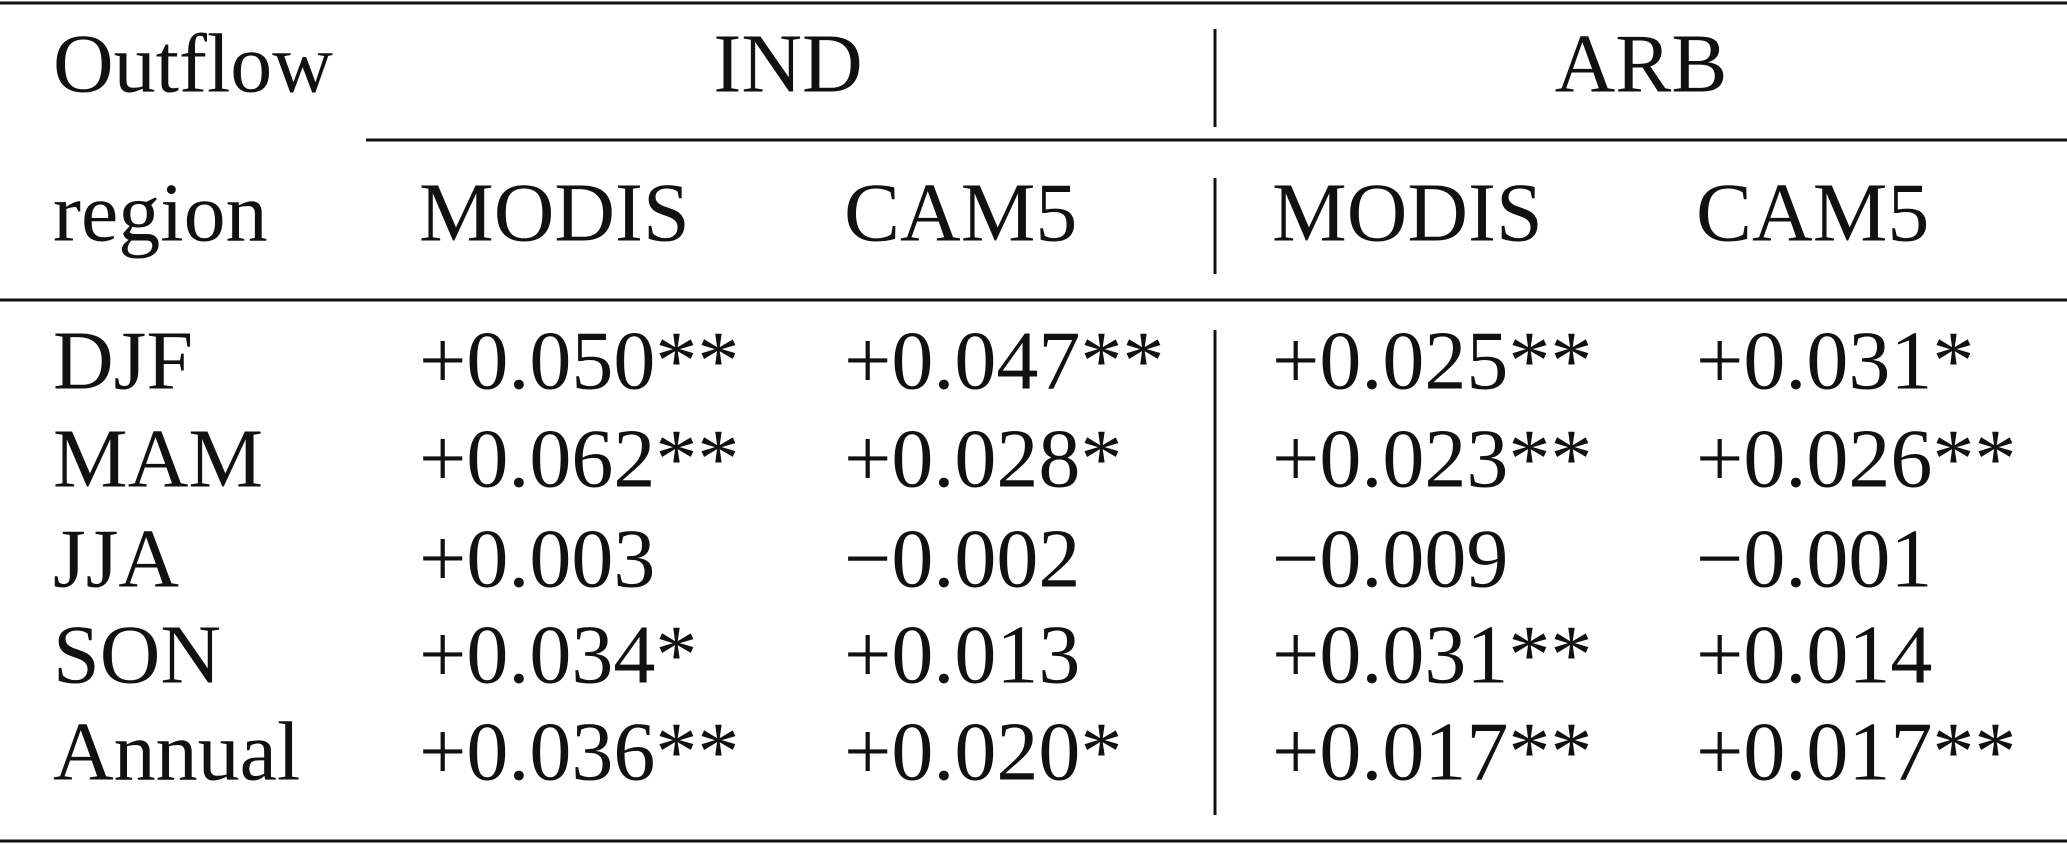  Describe the element at coordinates (1835, 360) in the screenshot. I see `cell: +0.031*` at that location.